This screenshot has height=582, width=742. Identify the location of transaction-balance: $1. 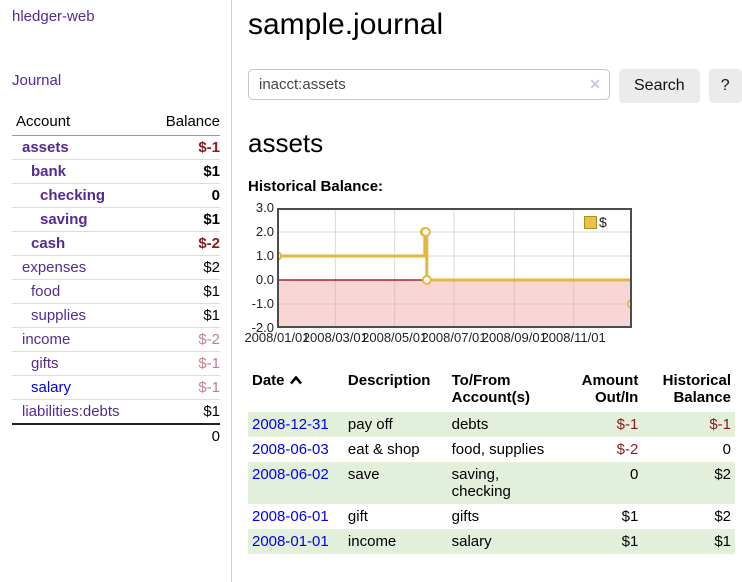
(722, 541).